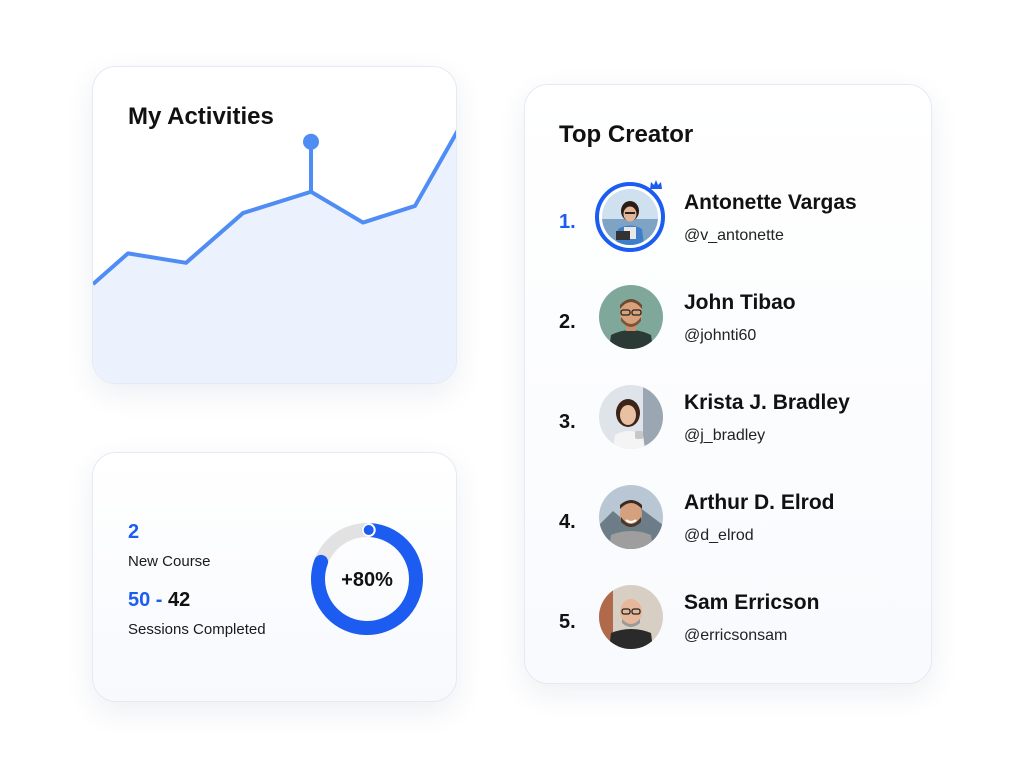 The width and height of the screenshot is (1024, 768). I want to click on creator-handle: @j_bradley, so click(725, 435).